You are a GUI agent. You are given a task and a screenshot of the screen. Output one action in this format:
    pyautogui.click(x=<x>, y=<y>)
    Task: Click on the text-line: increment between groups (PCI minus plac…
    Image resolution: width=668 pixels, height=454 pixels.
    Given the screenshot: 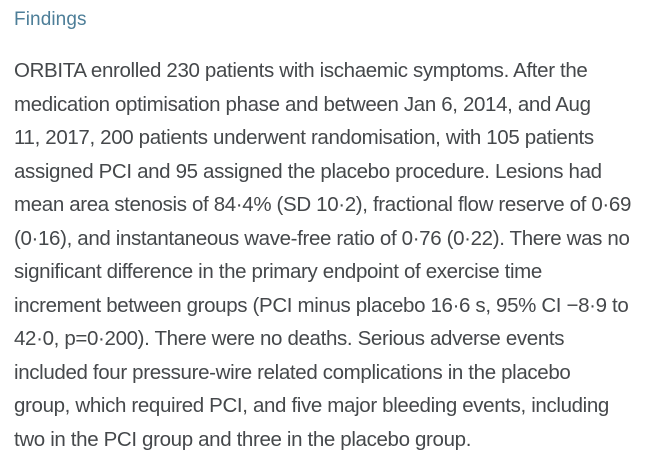 What is the action you would take?
    pyautogui.click(x=321, y=305)
    